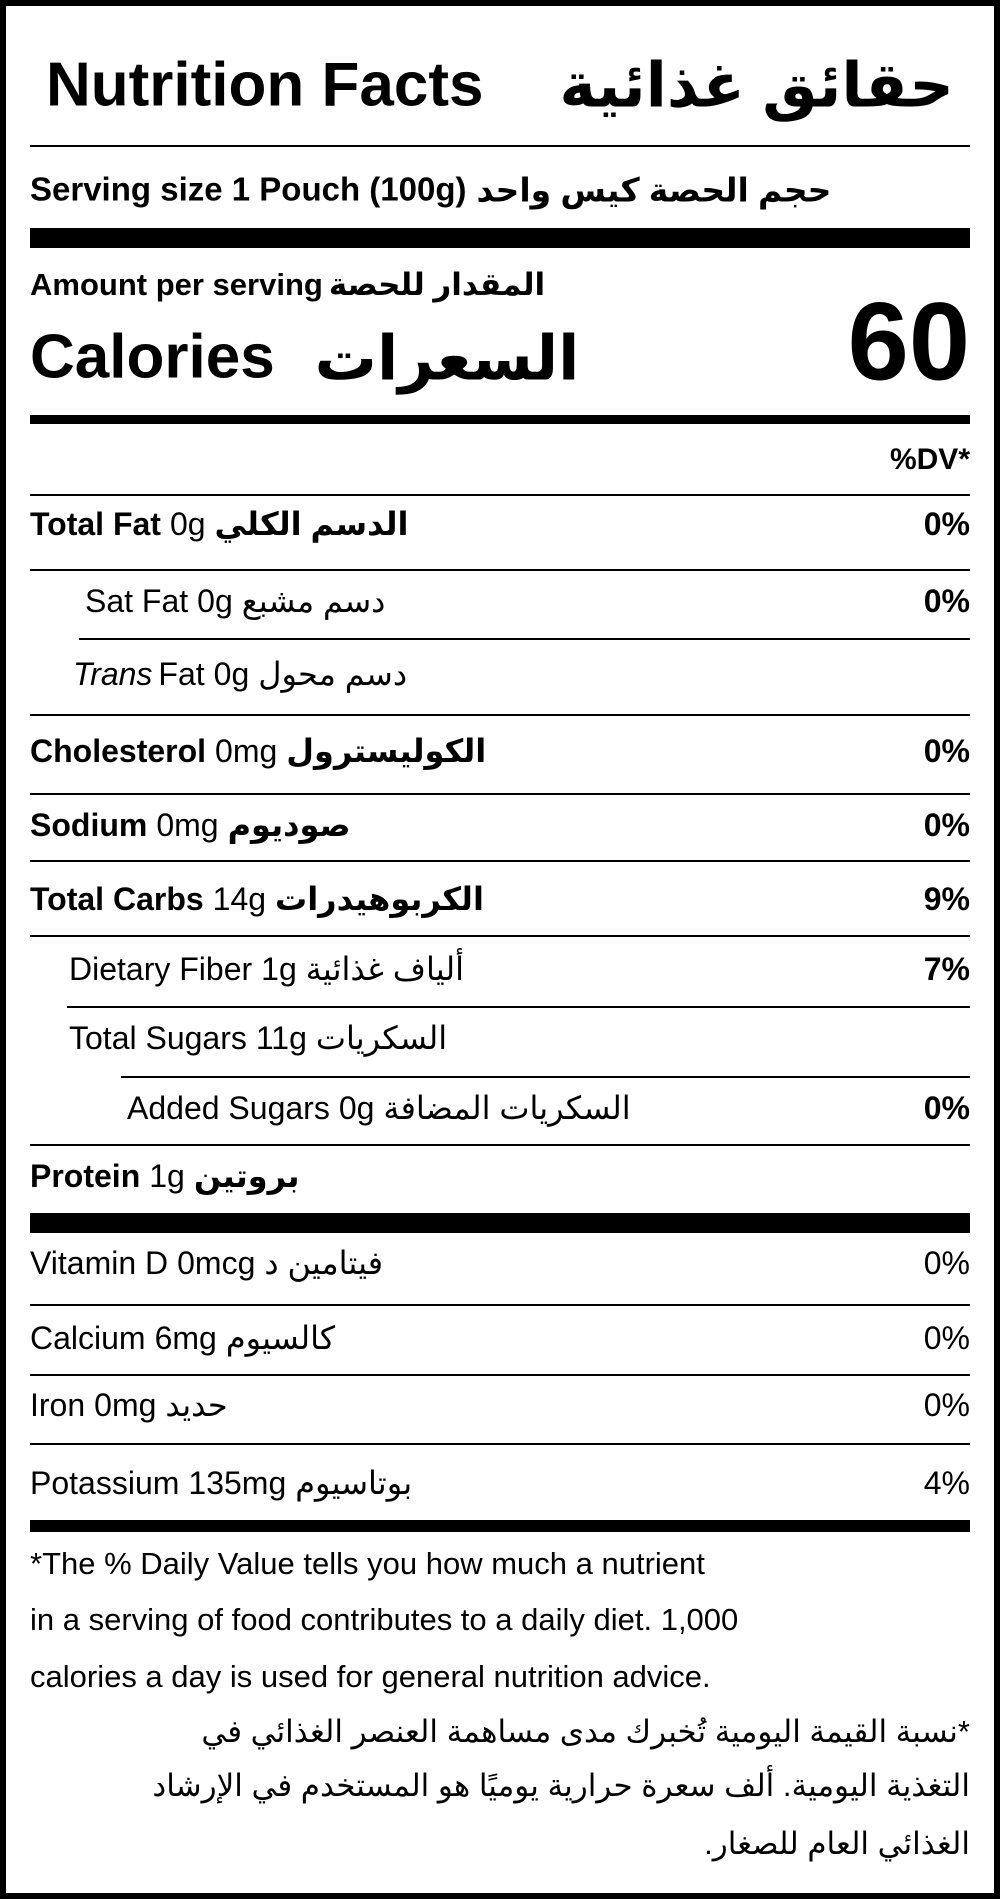  What do you see at coordinates (929, 459) in the screenshot?
I see `dv-header: %DV*` at bounding box center [929, 459].